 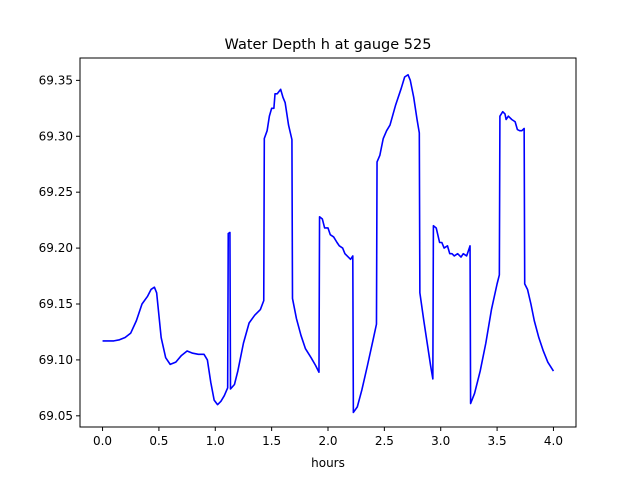 What do you see at coordinates (56, 416) in the screenshot?
I see `y-tick-label: 69.05` at bounding box center [56, 416].